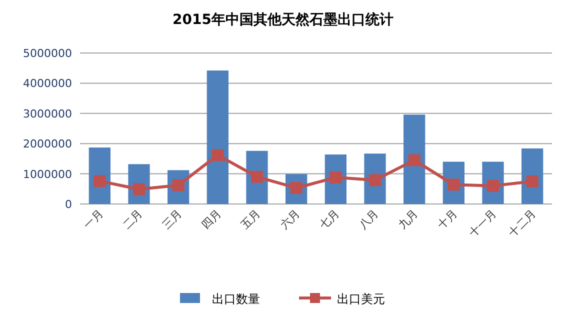 Image resolution: width=566 pixels, height=324 pixels. I want to click on x-tick-label: 一月, so click(93, 219).